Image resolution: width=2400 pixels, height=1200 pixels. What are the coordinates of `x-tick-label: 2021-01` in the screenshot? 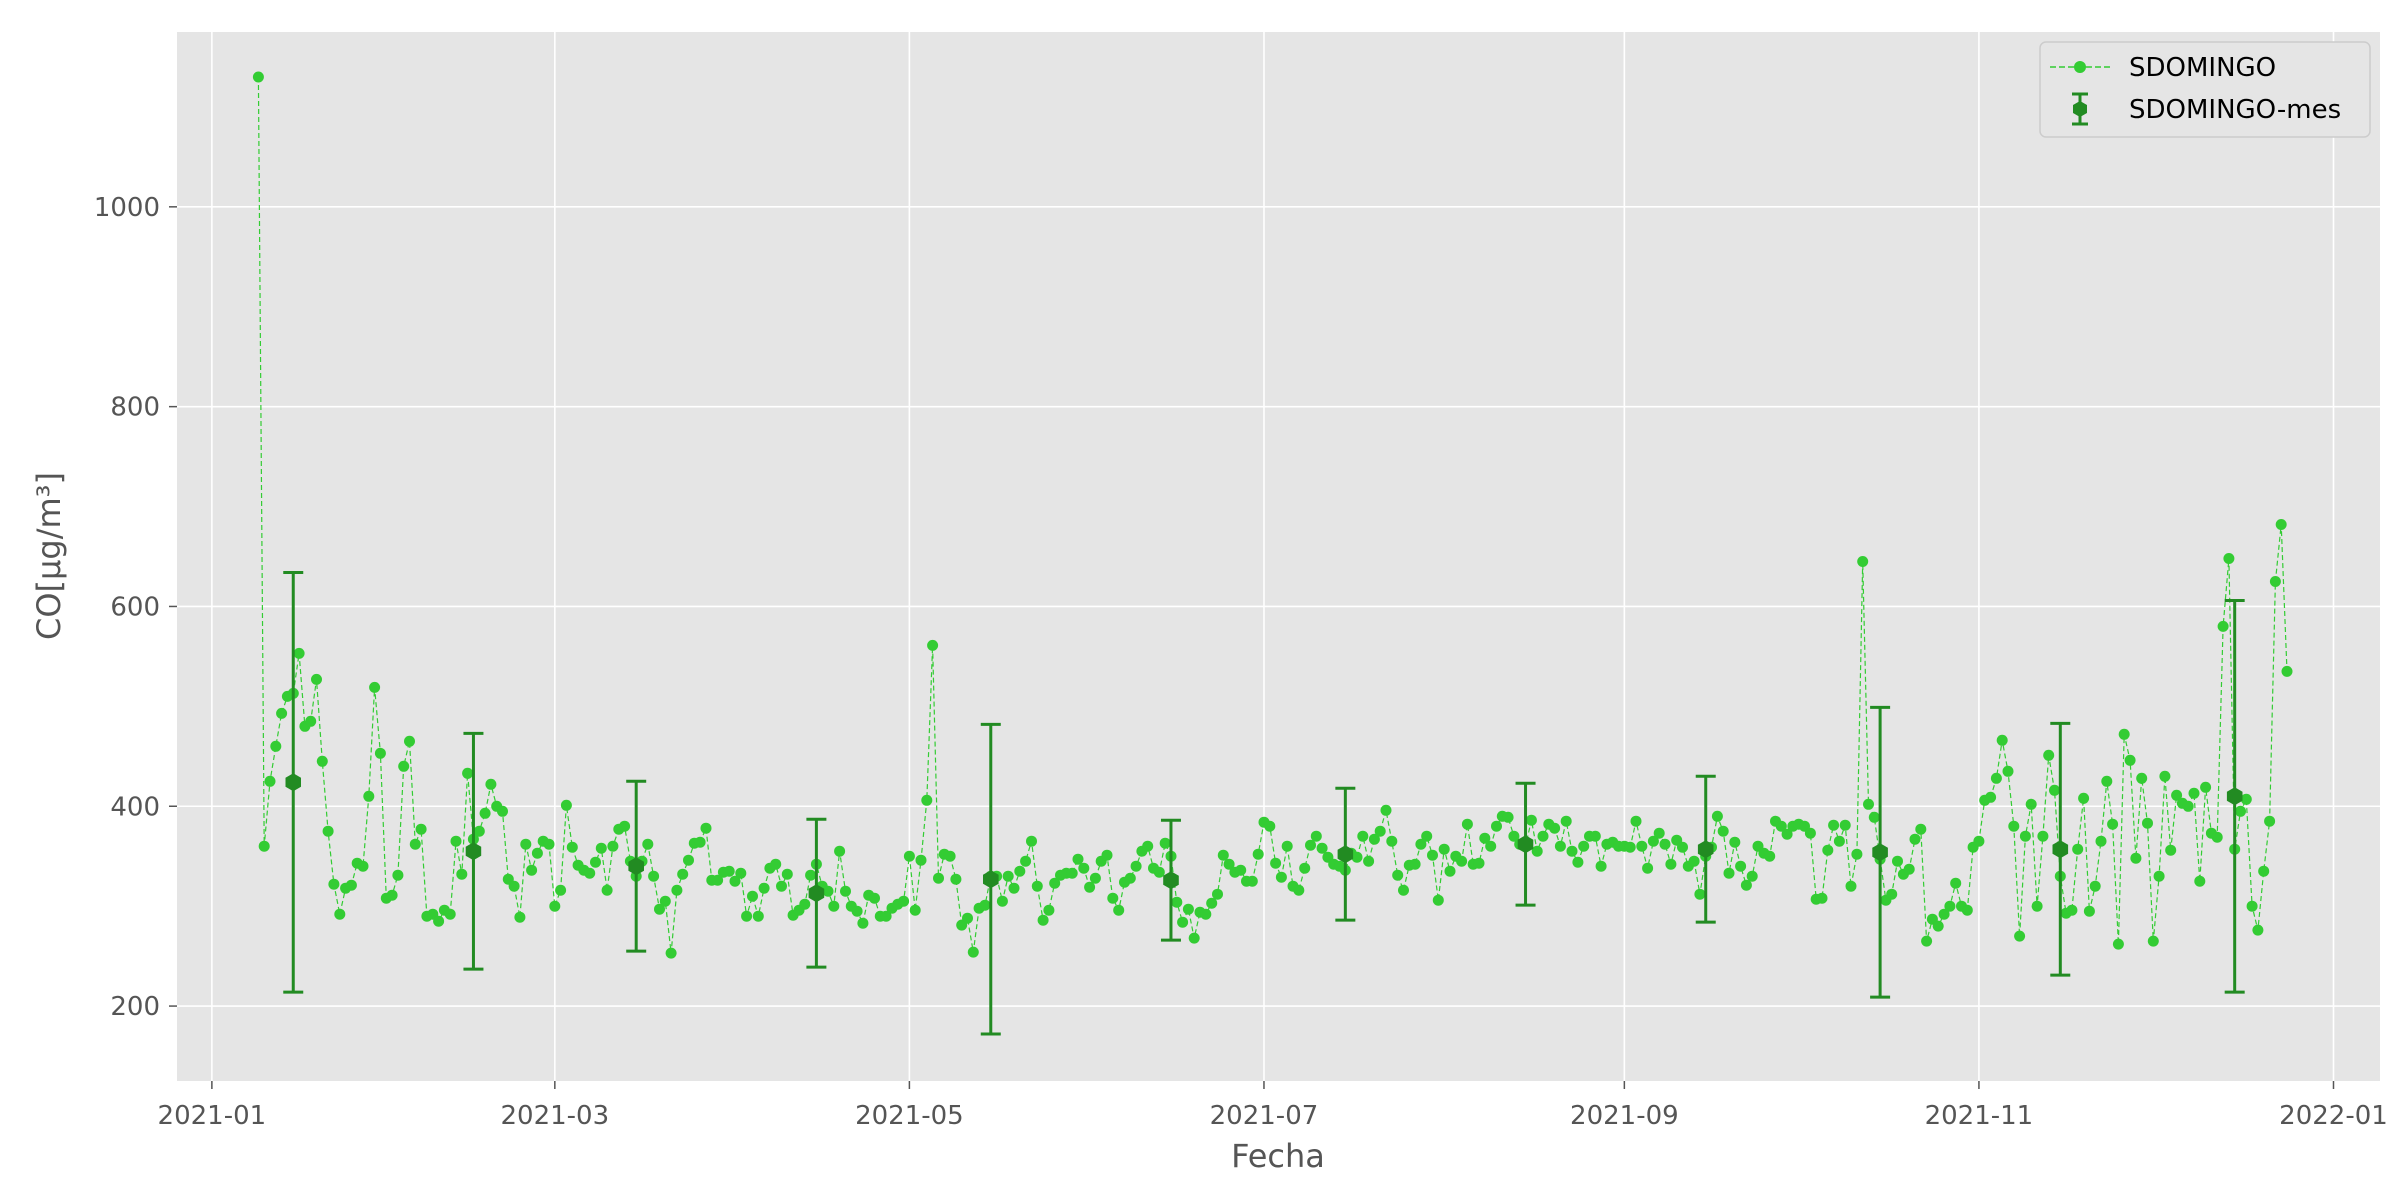 It's located at (212, 1116).